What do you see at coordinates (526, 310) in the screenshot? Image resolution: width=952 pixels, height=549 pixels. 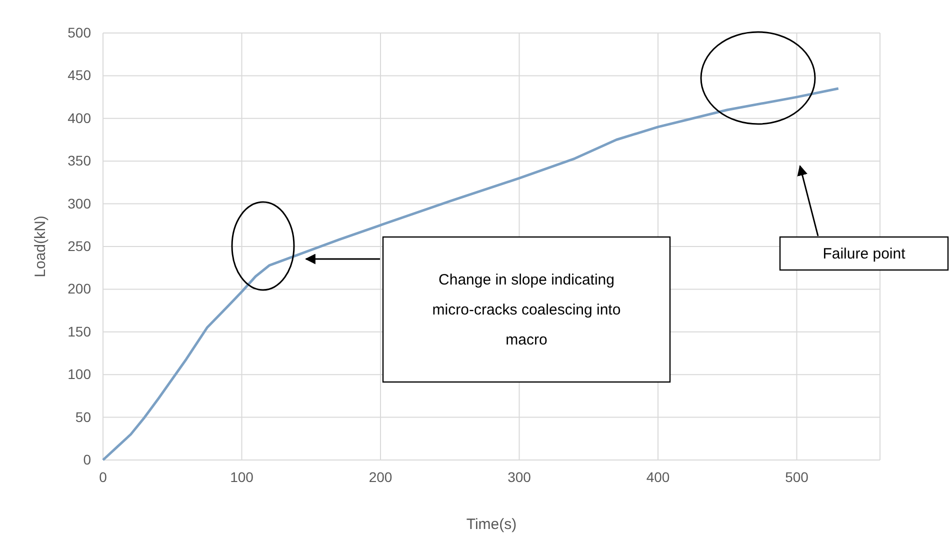 I see `annotation: Change in slope indicating micro-cracks coalescing into macro` at bounding box center [526, 310].